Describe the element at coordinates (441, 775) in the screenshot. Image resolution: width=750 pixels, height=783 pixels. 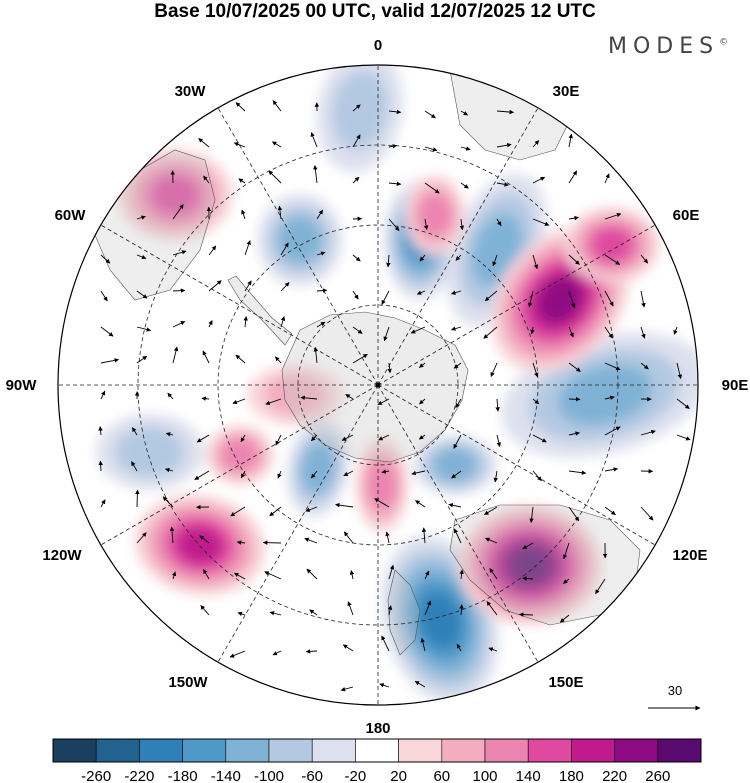
I see `colorbar-tick-label: 60` at that location.